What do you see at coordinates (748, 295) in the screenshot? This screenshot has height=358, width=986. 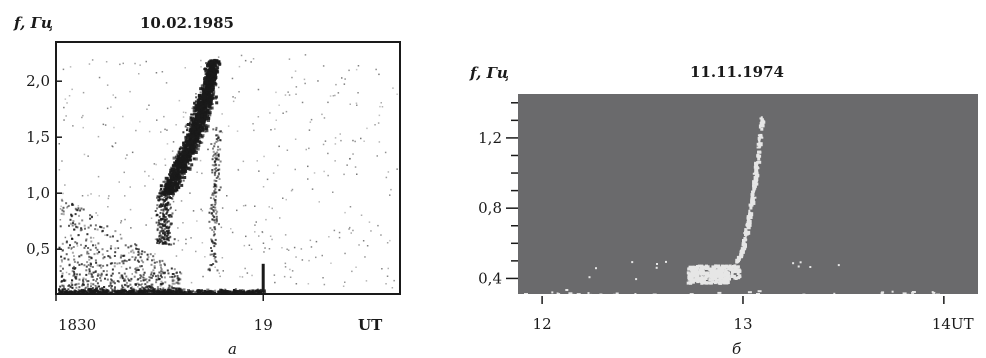 I see `baseline` at bounding box center [748, 295].